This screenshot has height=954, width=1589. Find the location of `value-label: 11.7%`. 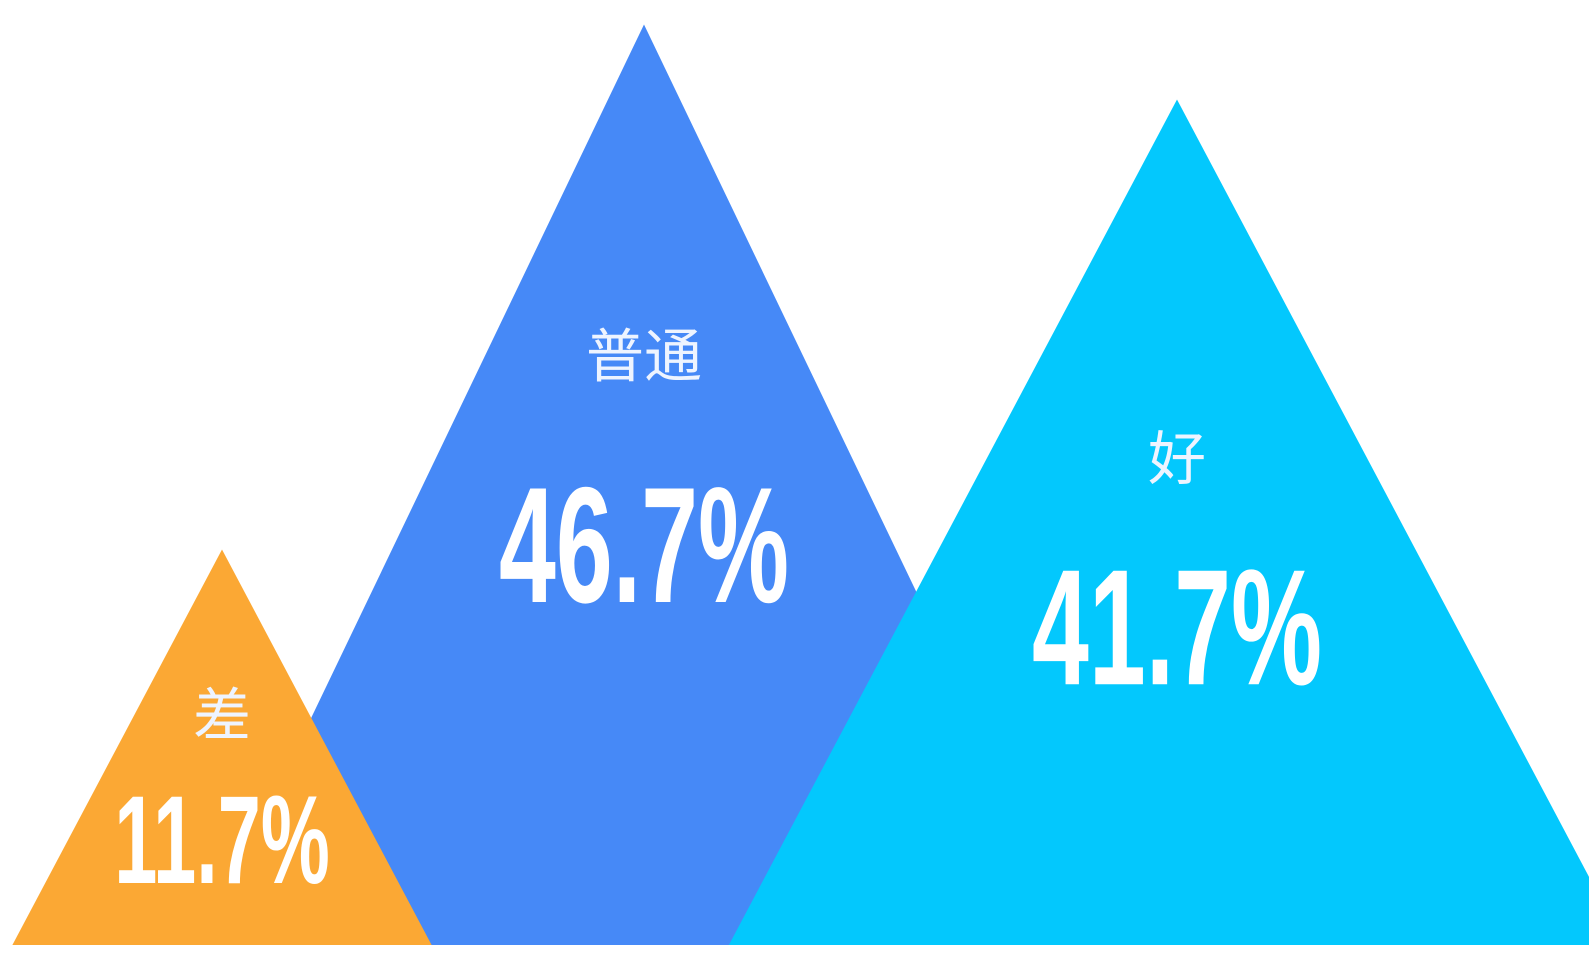

value-label: 11.7% is located at coordinates (221, 840).